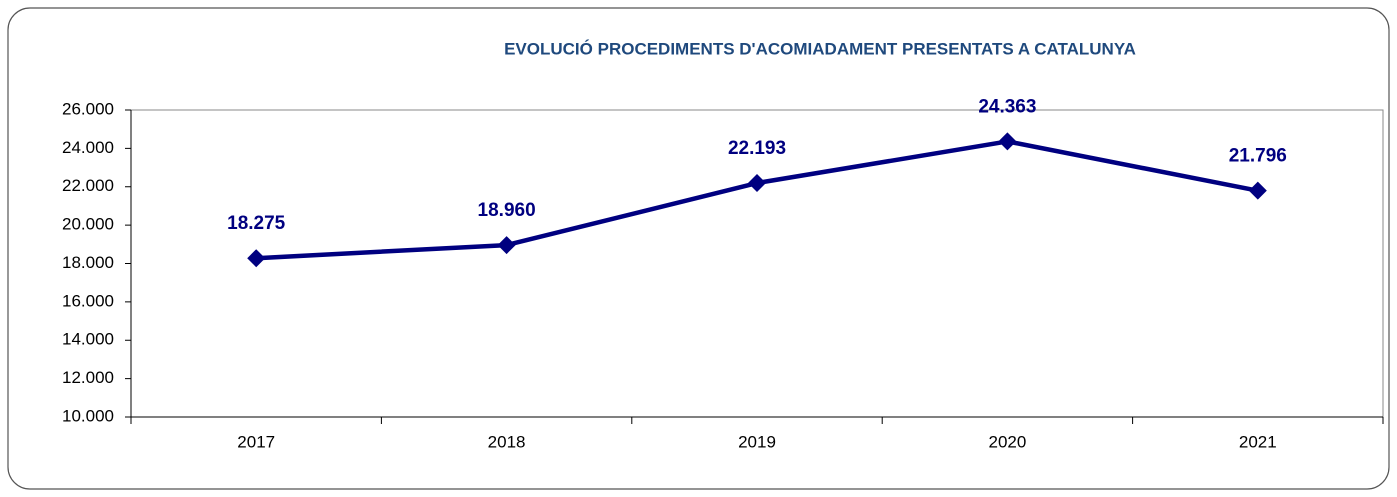 The image size is (1397, 497). What do you see at coordinates (507, 210) in the screenshot?
I see `data-label: 18.960` at bounding box center [507, 210].